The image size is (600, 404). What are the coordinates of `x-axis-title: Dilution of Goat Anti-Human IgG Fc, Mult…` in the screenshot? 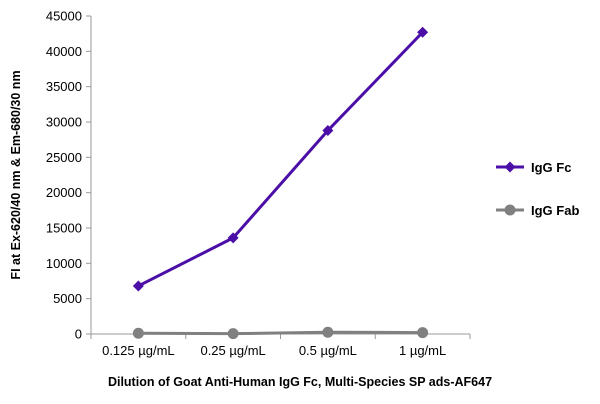 It's located at (300, 382).